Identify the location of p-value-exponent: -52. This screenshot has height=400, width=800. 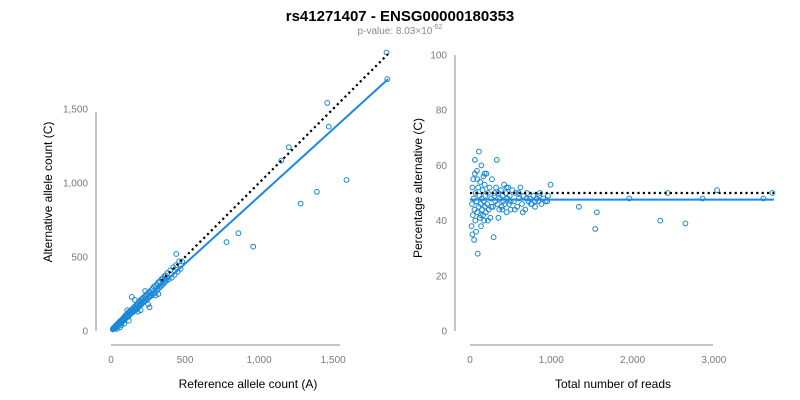
(437, 27).